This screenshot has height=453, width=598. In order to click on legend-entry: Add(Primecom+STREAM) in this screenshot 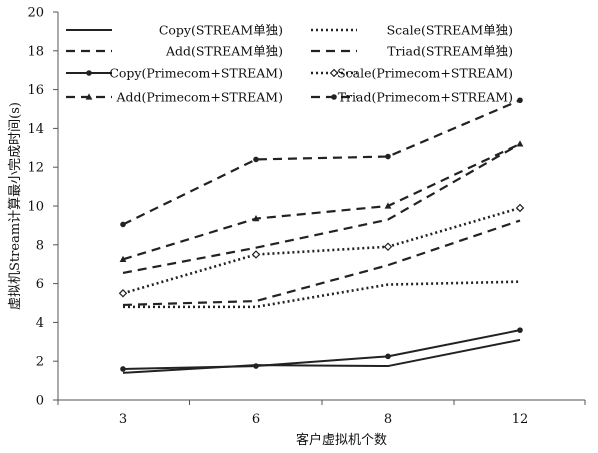, I will do `click(174, 97)`.